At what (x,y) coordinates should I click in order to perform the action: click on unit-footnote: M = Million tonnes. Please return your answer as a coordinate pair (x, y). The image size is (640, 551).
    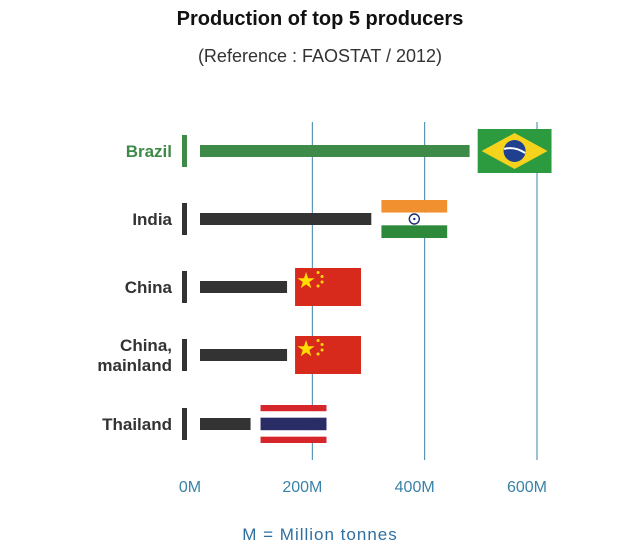
    Looking at the image, I should click on (320, 534).